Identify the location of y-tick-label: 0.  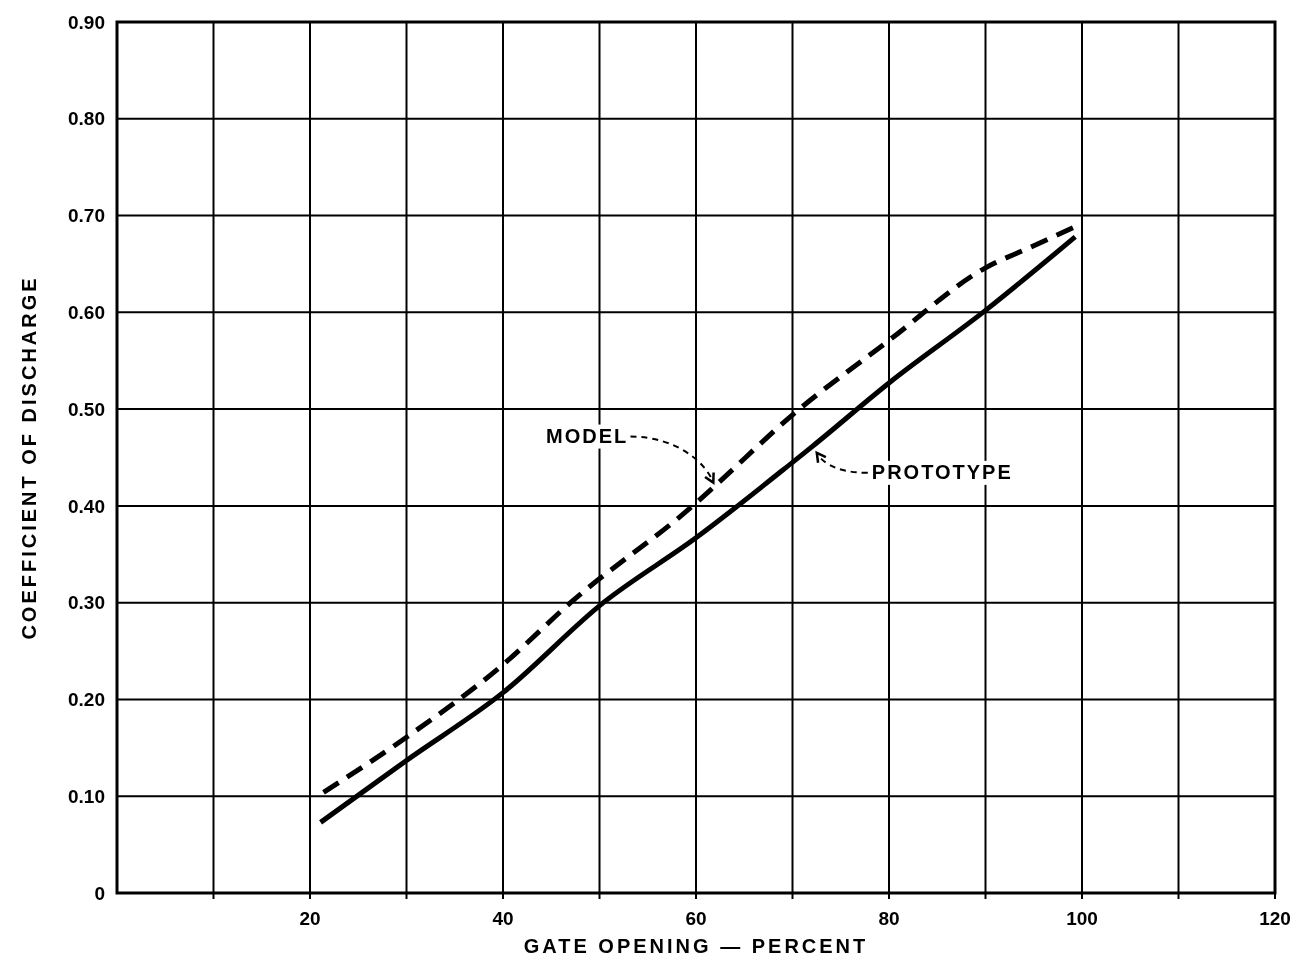
(99, 893).